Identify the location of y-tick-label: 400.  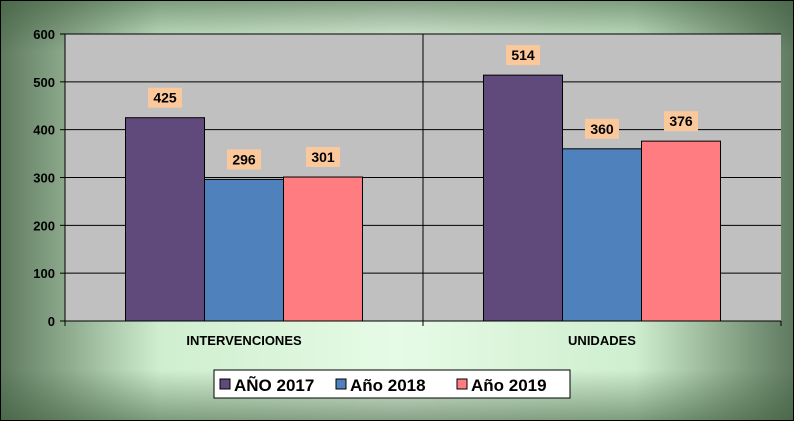
(44, 130).